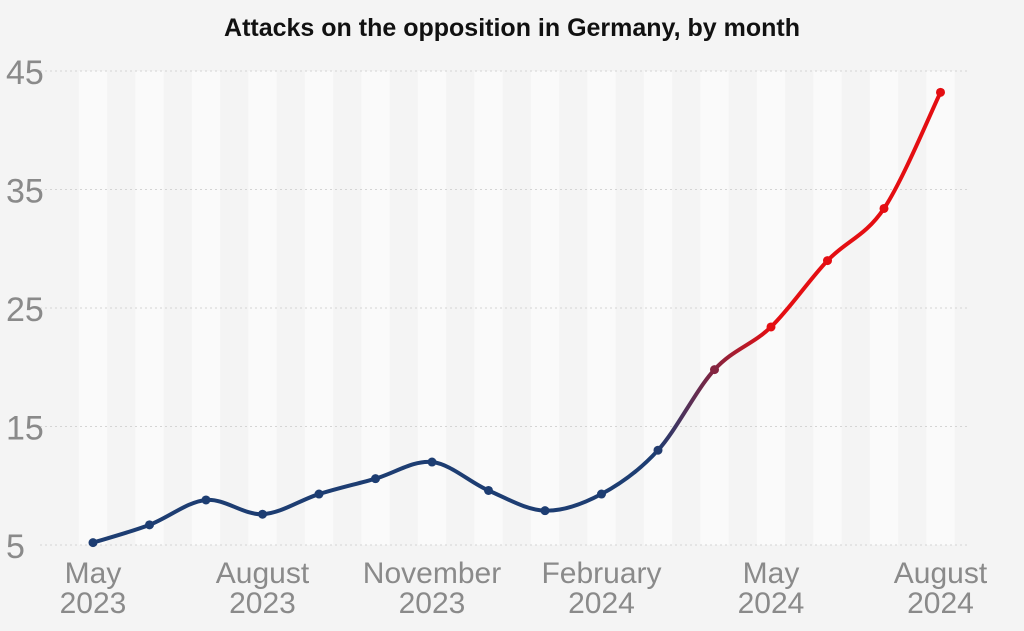  I want to click on x-tick-label: August 2023, so click(263, 588).